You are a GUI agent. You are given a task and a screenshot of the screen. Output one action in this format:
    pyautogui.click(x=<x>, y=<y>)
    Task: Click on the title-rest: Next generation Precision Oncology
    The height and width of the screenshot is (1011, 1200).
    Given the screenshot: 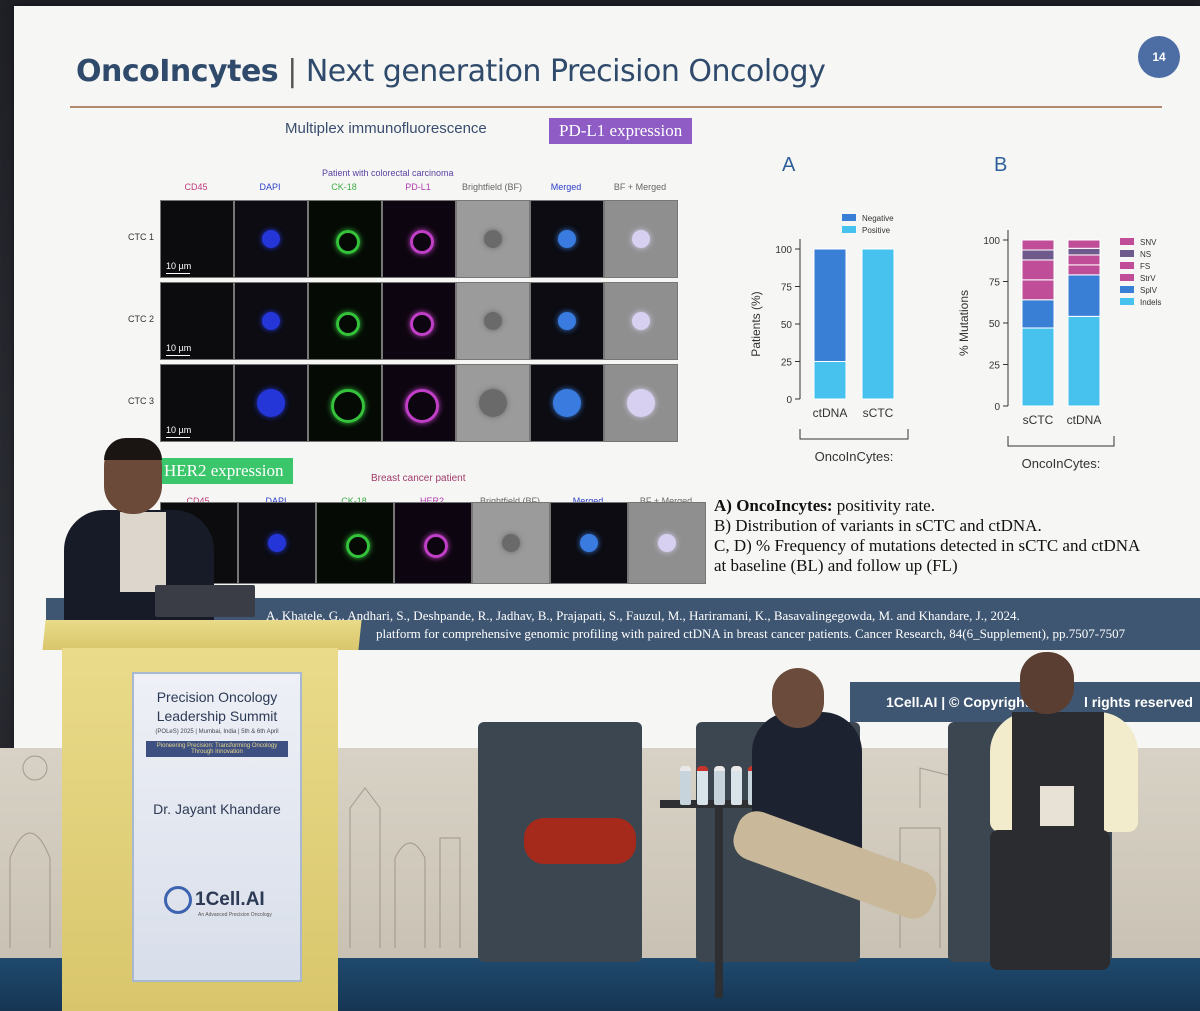 What is the action you would take?
    pyautogui.click(x=565, y=71)
    